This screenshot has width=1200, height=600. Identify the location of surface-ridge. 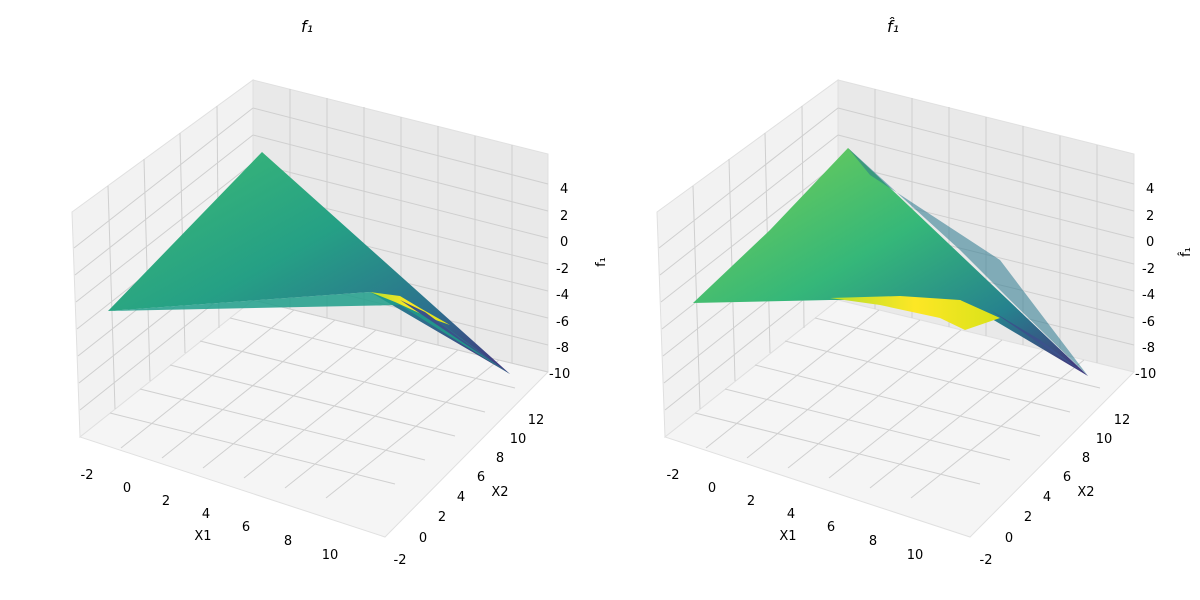
(968, 262).